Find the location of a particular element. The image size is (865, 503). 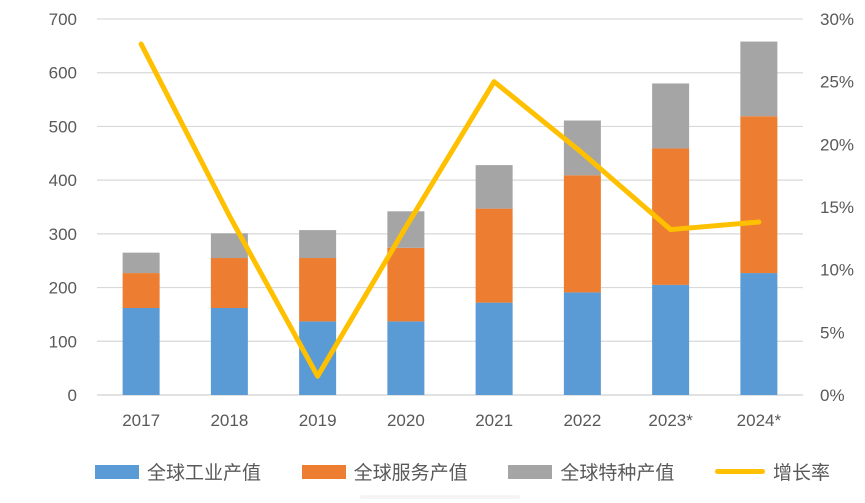

right-axis-tick-label: 5% is located at coordinates (832, 332).